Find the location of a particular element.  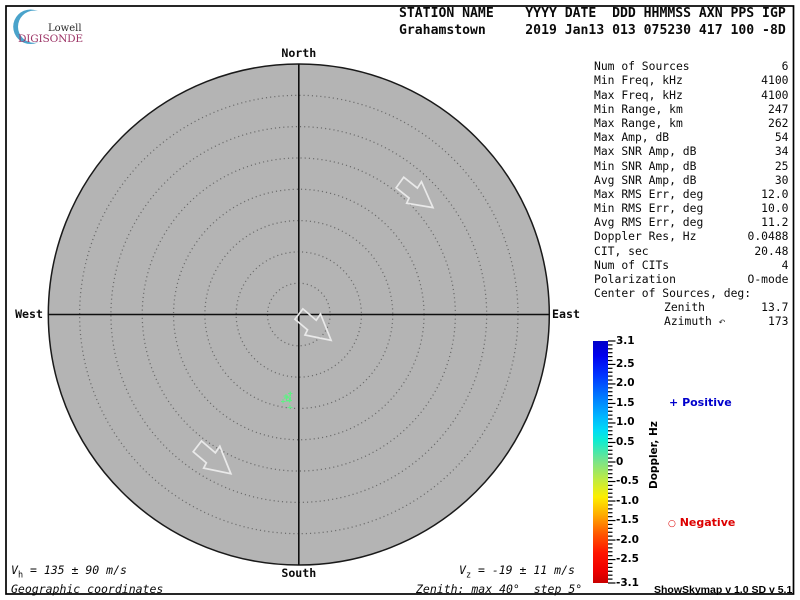

skymap-source-markers is located at coordinates (286, 400).